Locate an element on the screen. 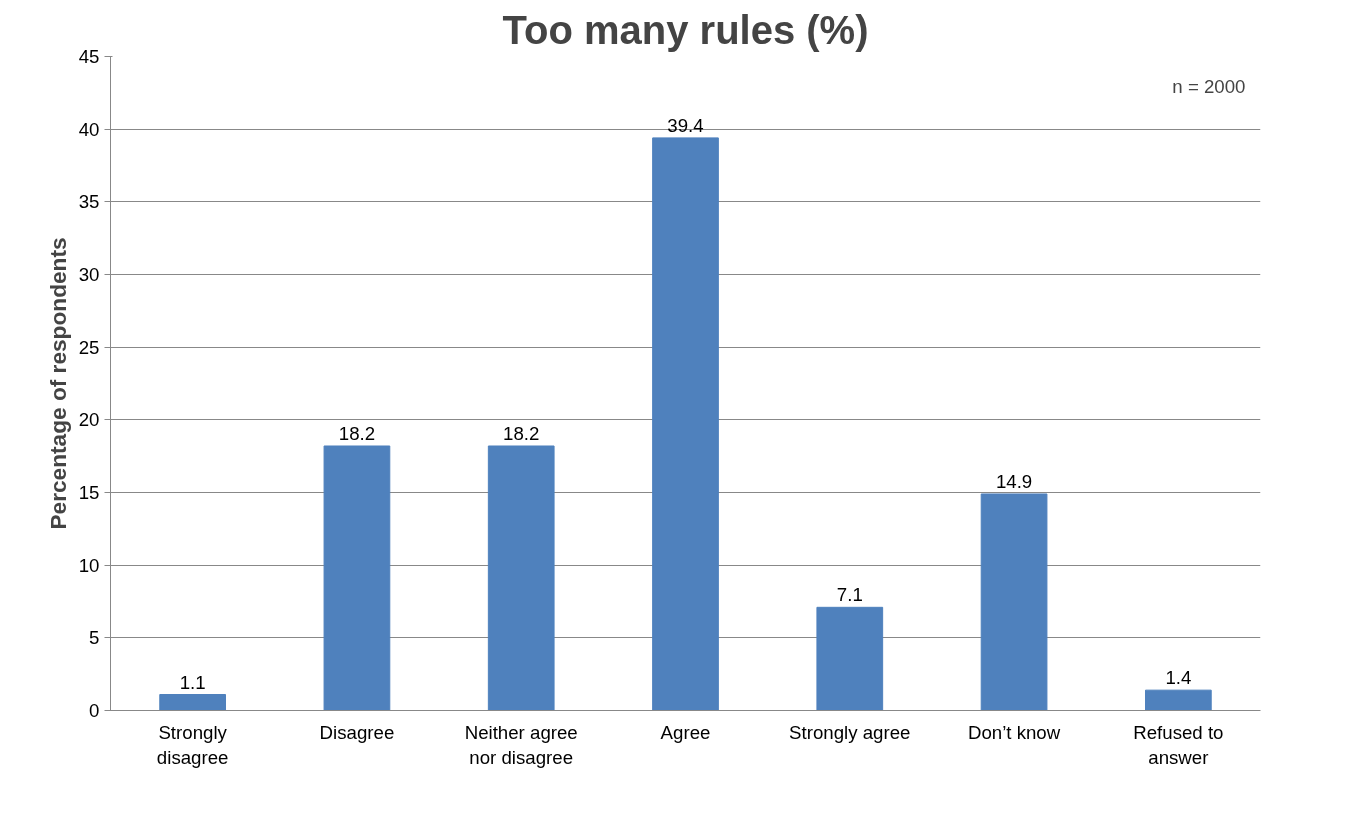 The image size is (1363, 818). y-tick-label: 10 is located at coordinates (89, 565).